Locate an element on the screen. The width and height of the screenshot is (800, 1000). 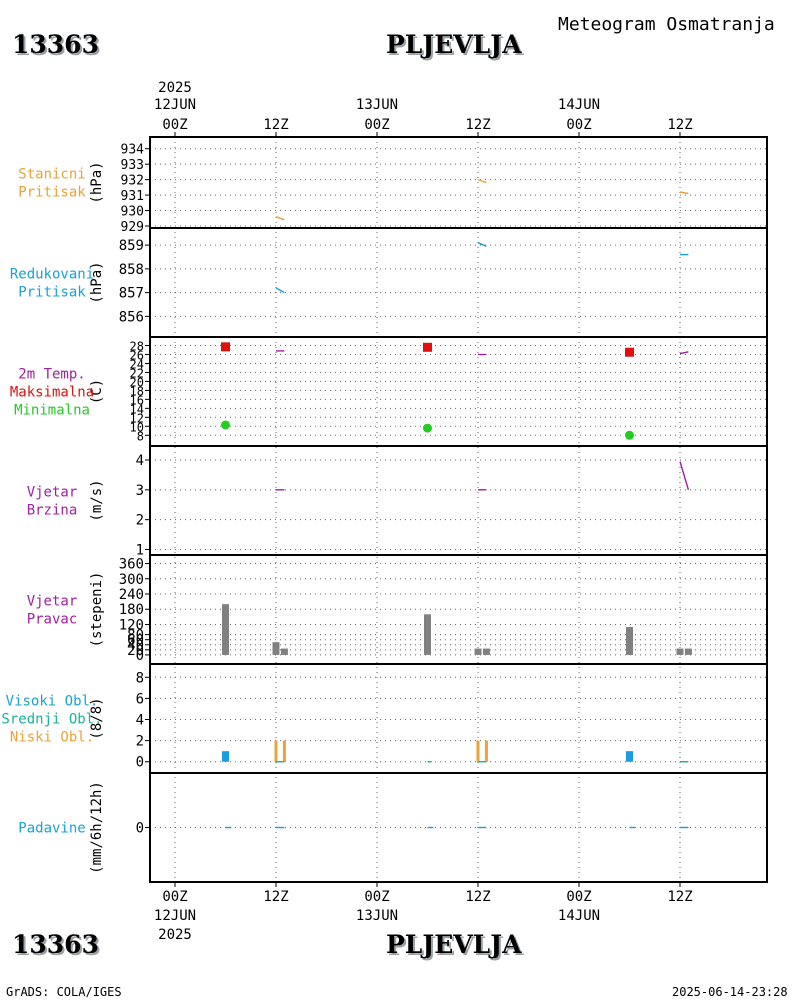
panel-label: Pravac is located at coordinates (52, 620).